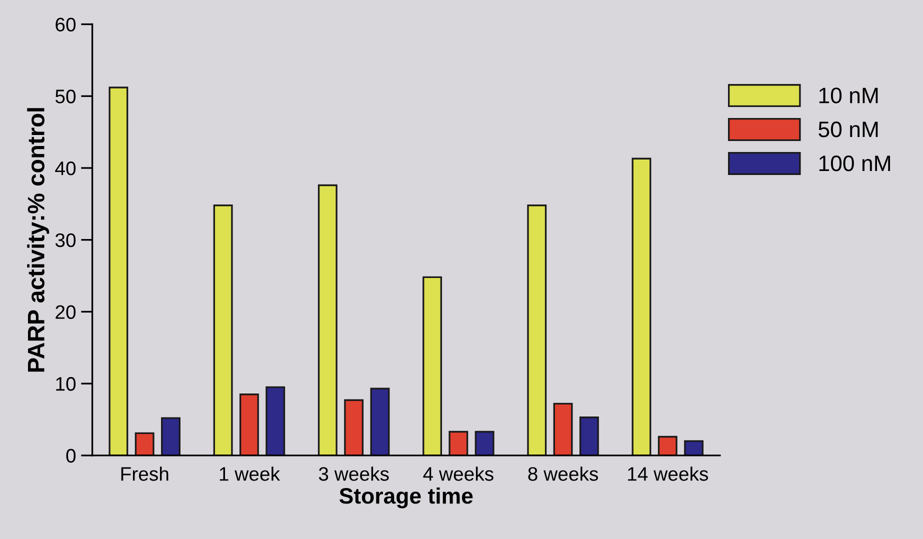  Describe the element at coordinates (848, 96) in the screenshot. I see `legend-label: 10 nM` at that location.